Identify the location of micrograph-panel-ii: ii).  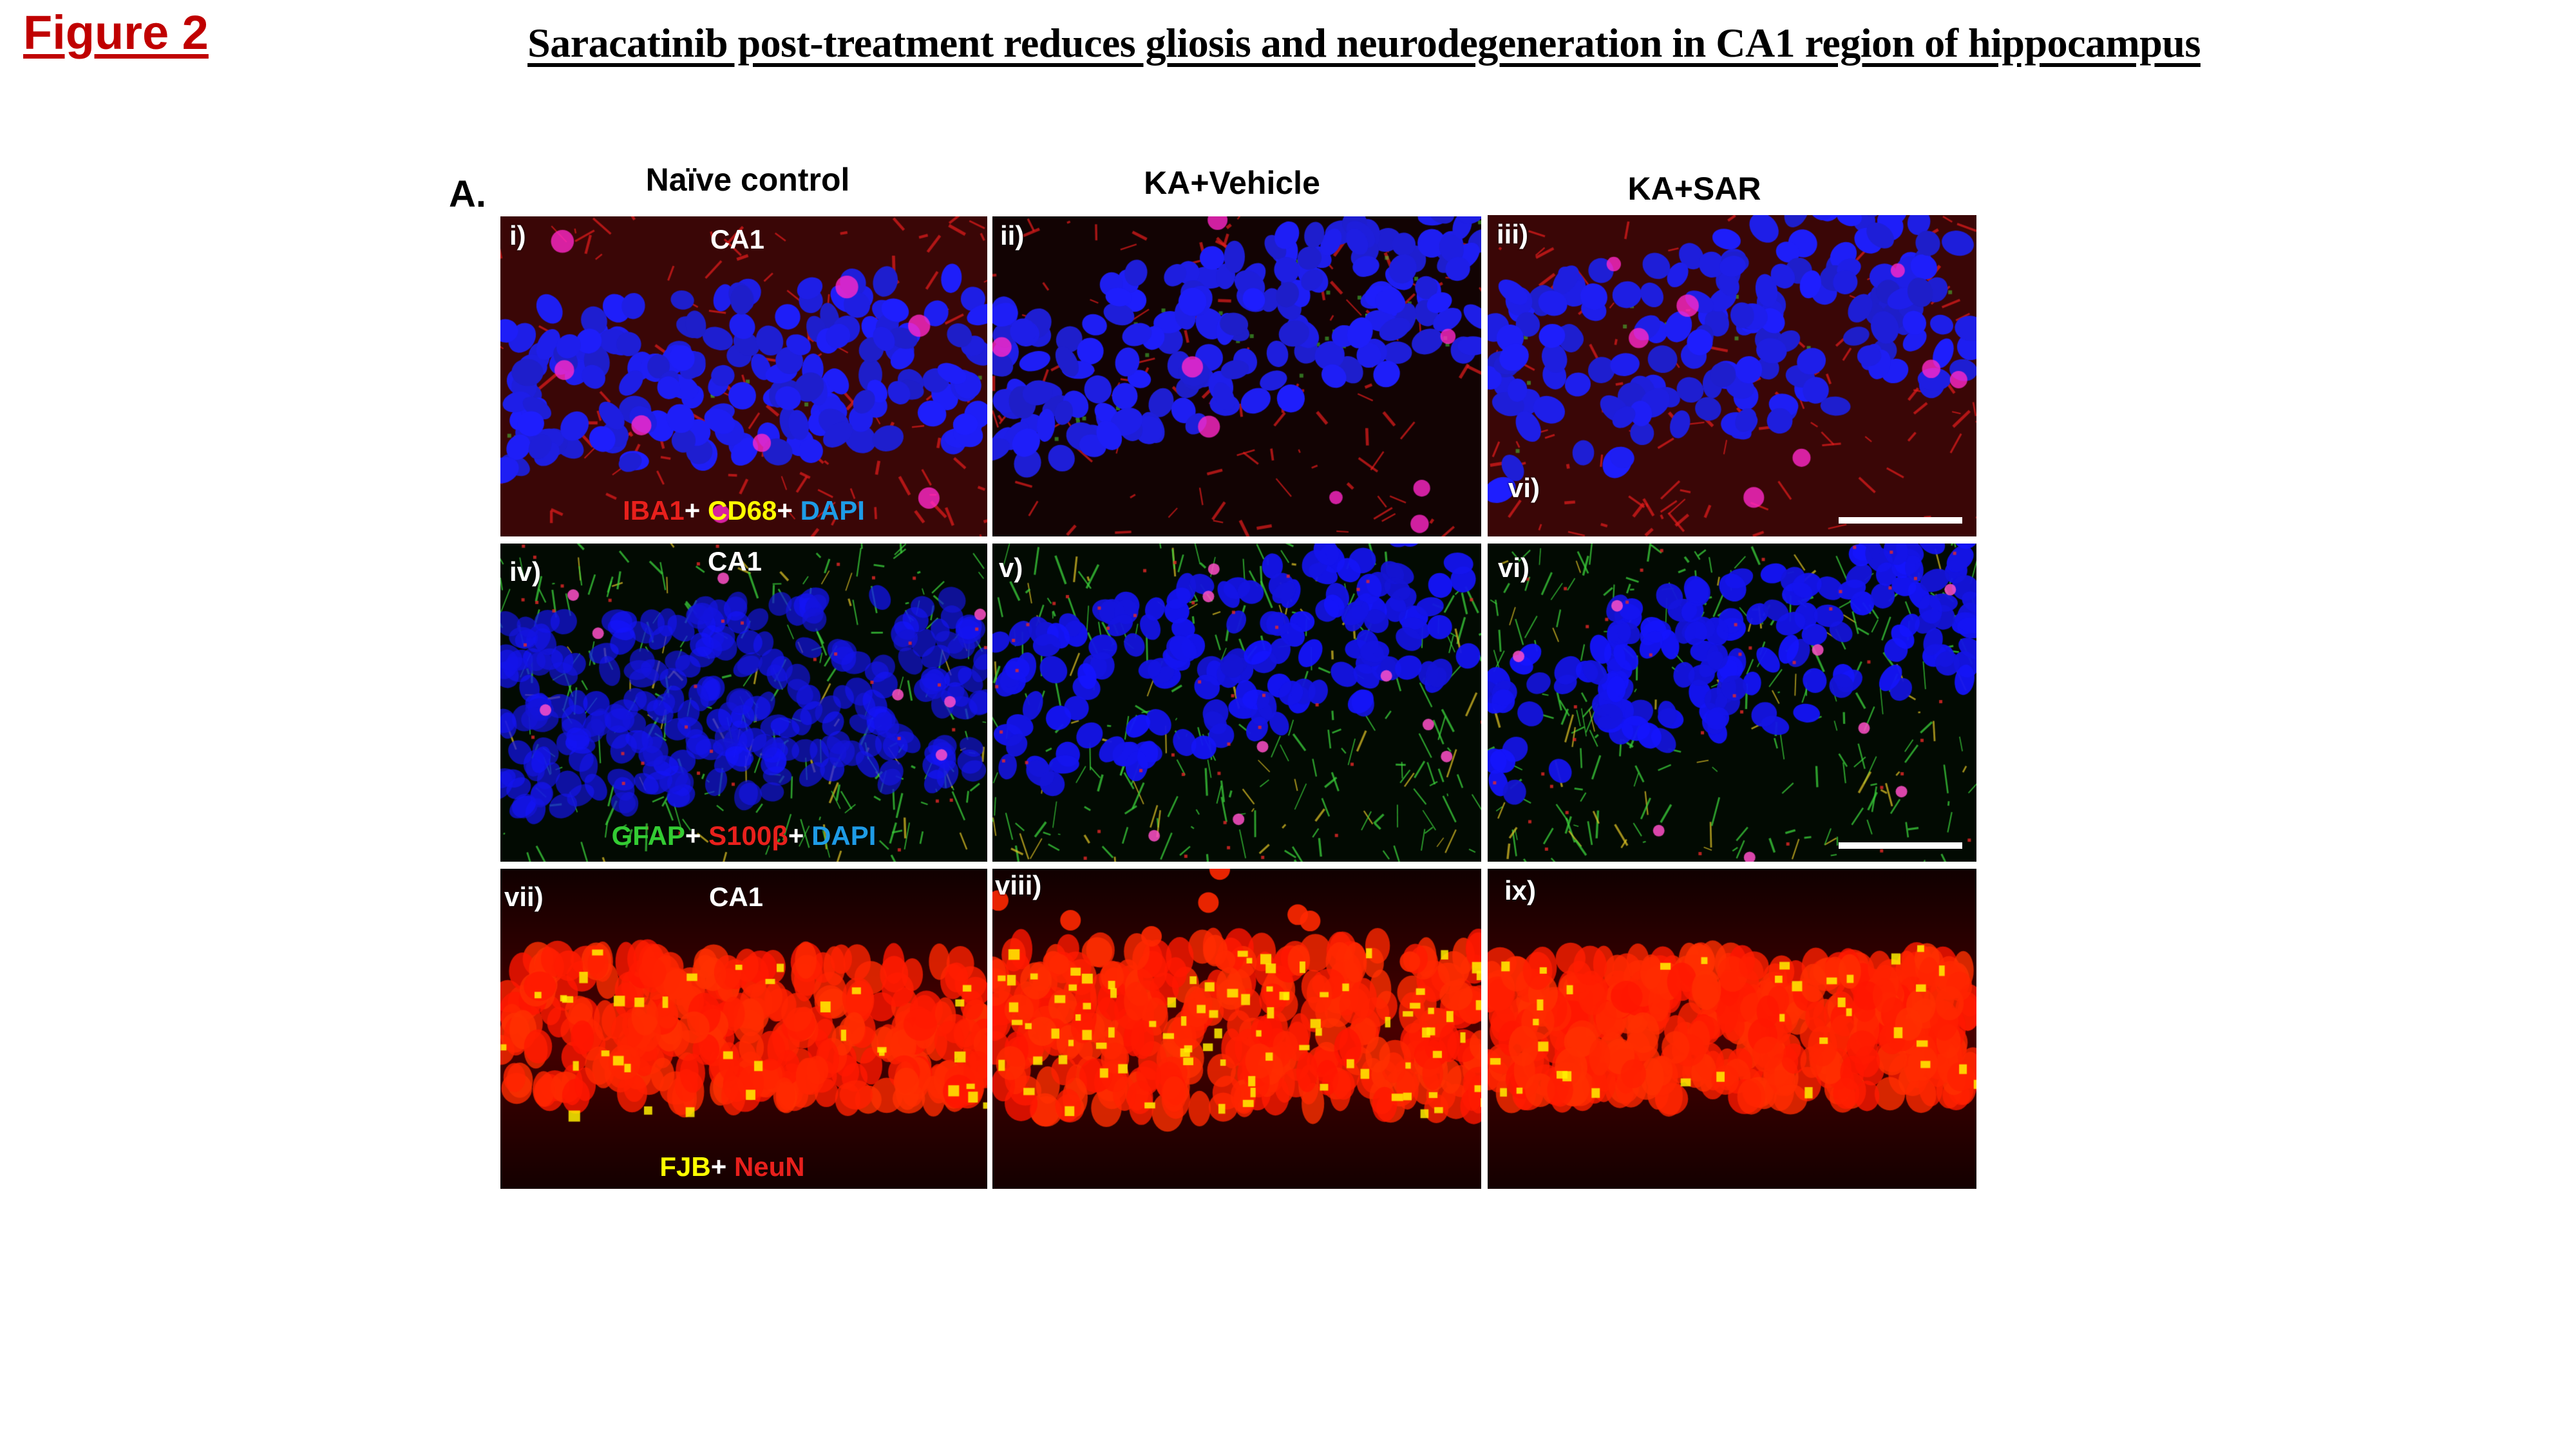
(1236, 376).